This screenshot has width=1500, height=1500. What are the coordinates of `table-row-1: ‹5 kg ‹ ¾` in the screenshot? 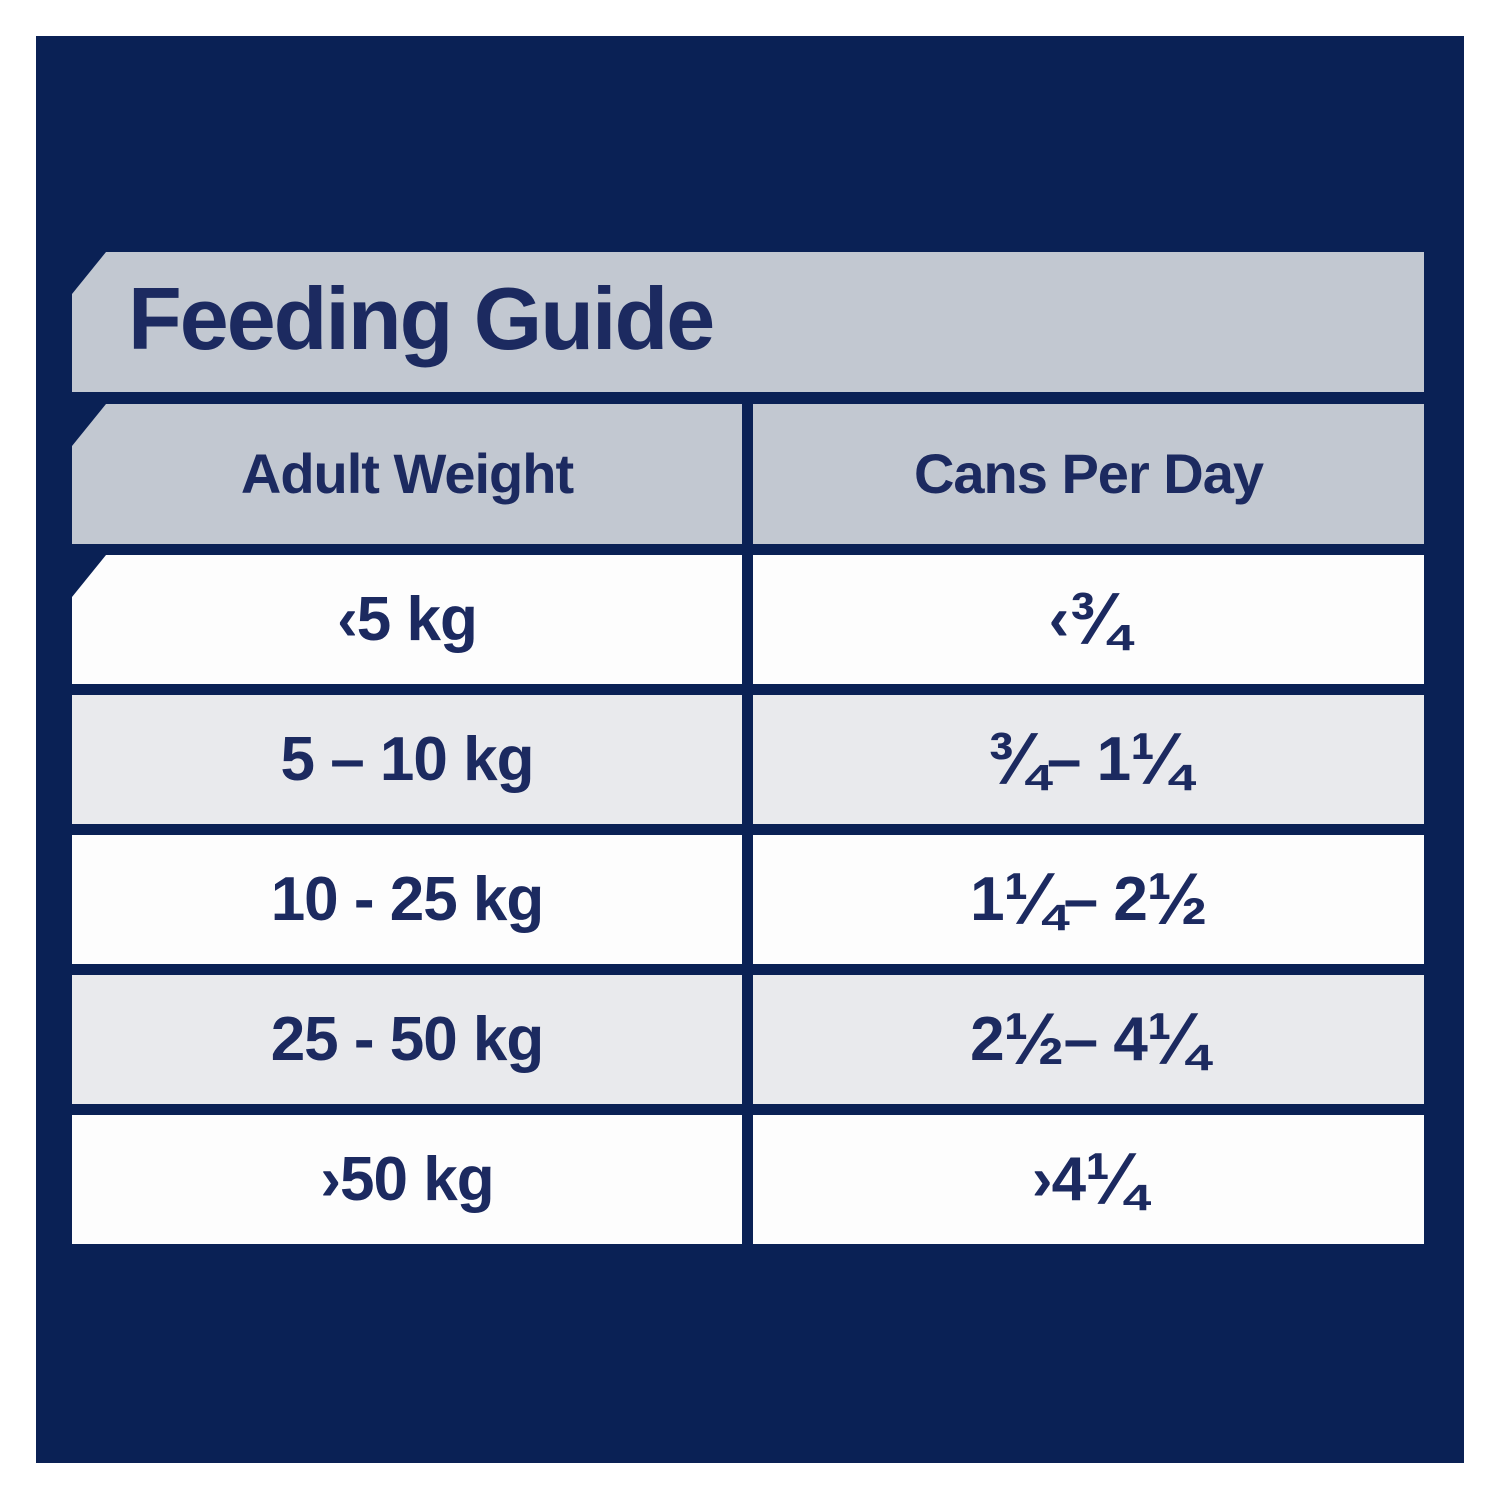 It's located at (748, 619).